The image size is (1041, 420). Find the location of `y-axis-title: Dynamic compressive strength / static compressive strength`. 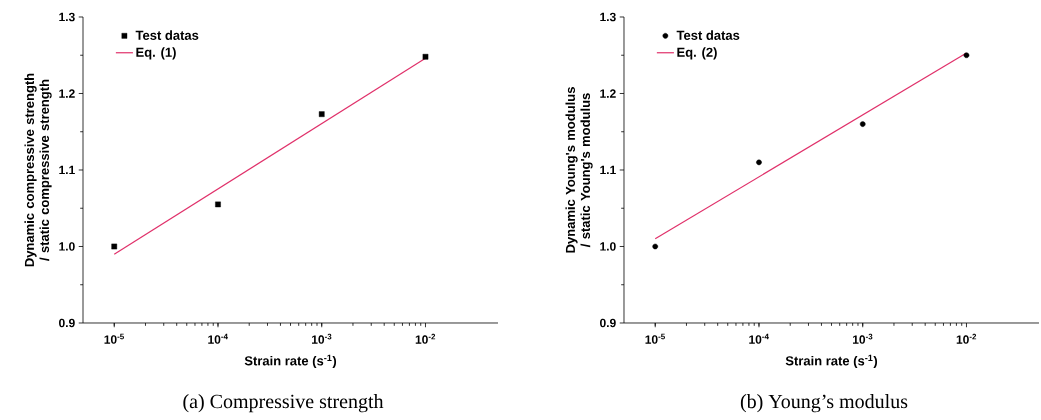

y-axis-title: Dynamic compressive strength / static compressive strength is located at coordinates (38, 170).